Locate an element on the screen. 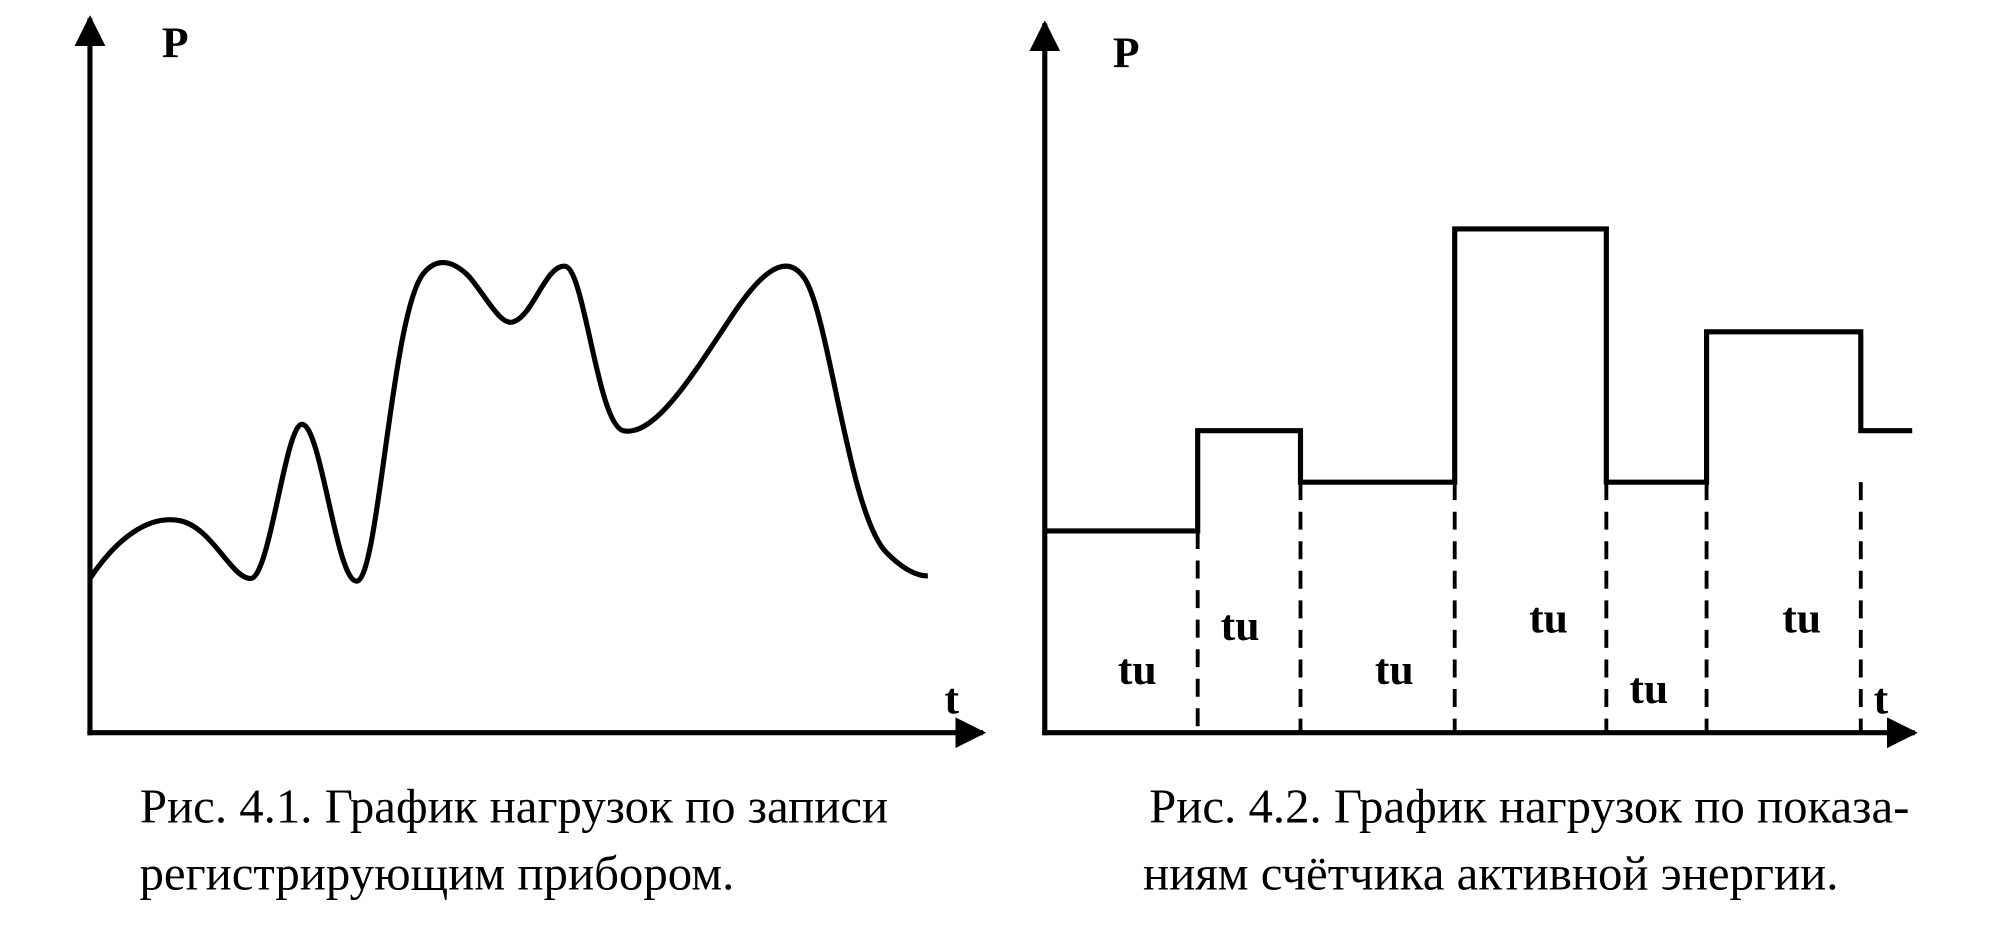  caption: регистрирующим прибором. is located at coordinates (437, 873).